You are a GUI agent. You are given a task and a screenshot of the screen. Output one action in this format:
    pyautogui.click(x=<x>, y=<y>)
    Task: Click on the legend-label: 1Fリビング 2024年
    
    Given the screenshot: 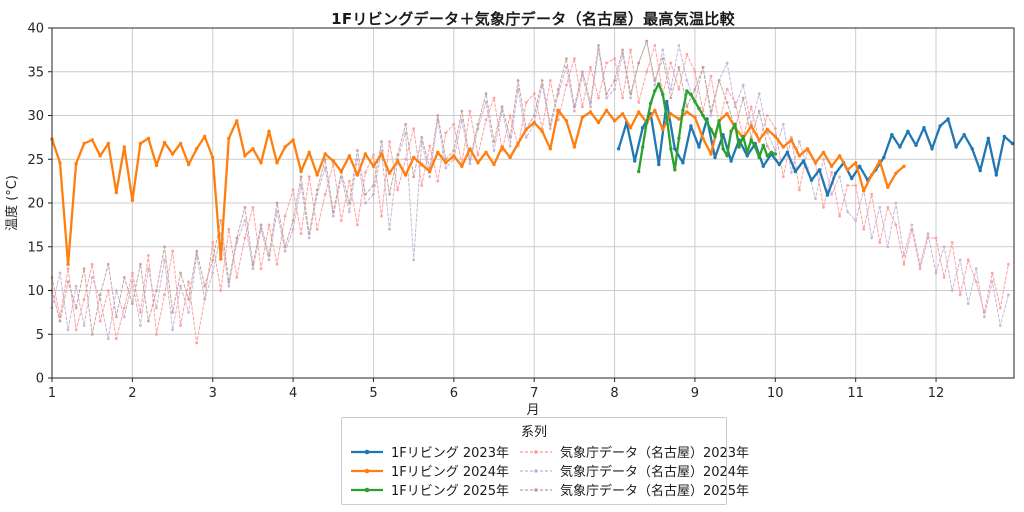 What is the action you would take?
    pyautogui.click(x=450, y=472)
    